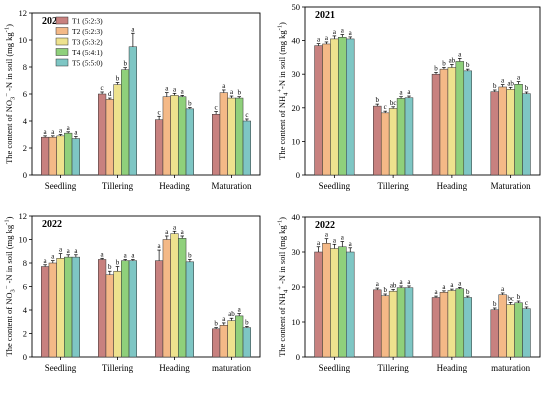 This screenshot has height=407, width=550. I want to click on y-axis-label: The content of NH4+-N in soil (mg kg-1), so click(283, 91).